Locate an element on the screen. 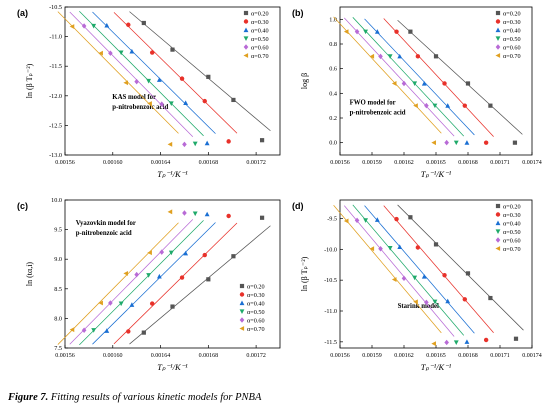 This screenshot has width=550, height=408. model-annotation: FWO model for is located at coordinates (373, 103).